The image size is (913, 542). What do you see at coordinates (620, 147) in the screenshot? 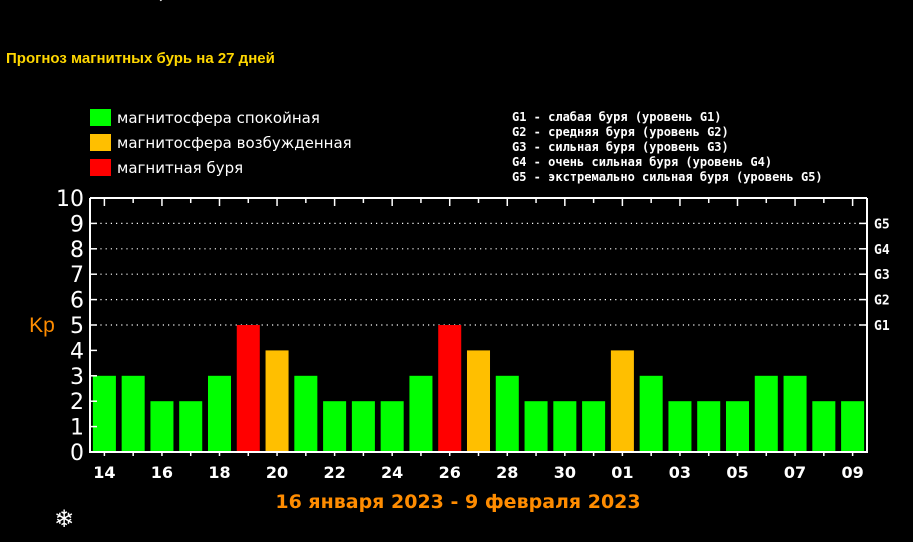
I see `storm-scale-line: G3 - сильная буря (уровень G3)` at bounding box center [620, 147].